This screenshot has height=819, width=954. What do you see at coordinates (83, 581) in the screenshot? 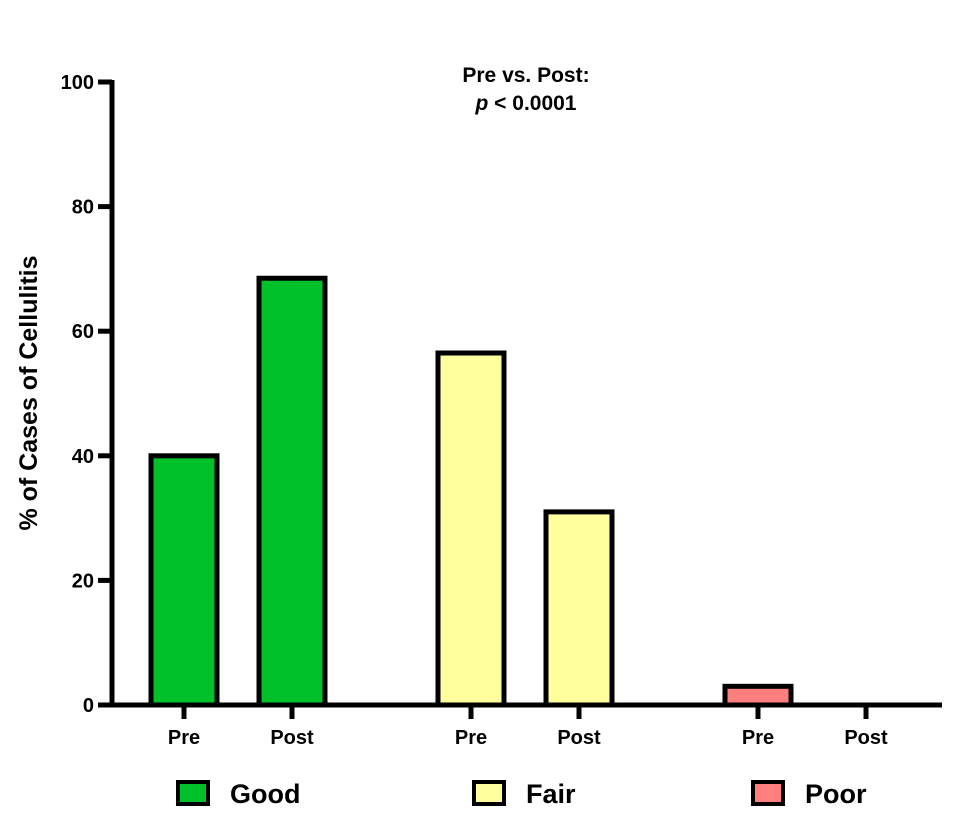
I see `y-tick-label: 20` at bounding box center [83, 581].